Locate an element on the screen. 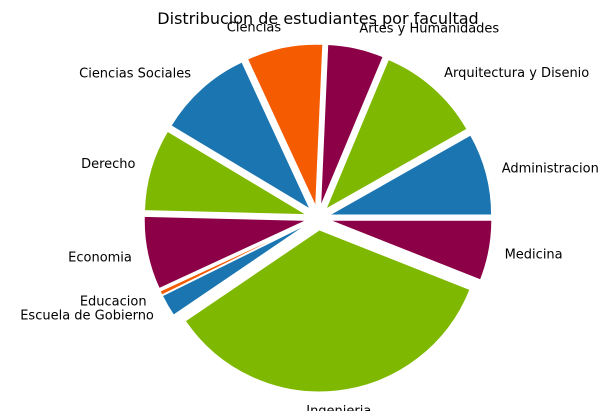 Image resolution: width=603 pixels, height=411 pixels. pie-label-economia: Economia is located at coordinates (100, 257).